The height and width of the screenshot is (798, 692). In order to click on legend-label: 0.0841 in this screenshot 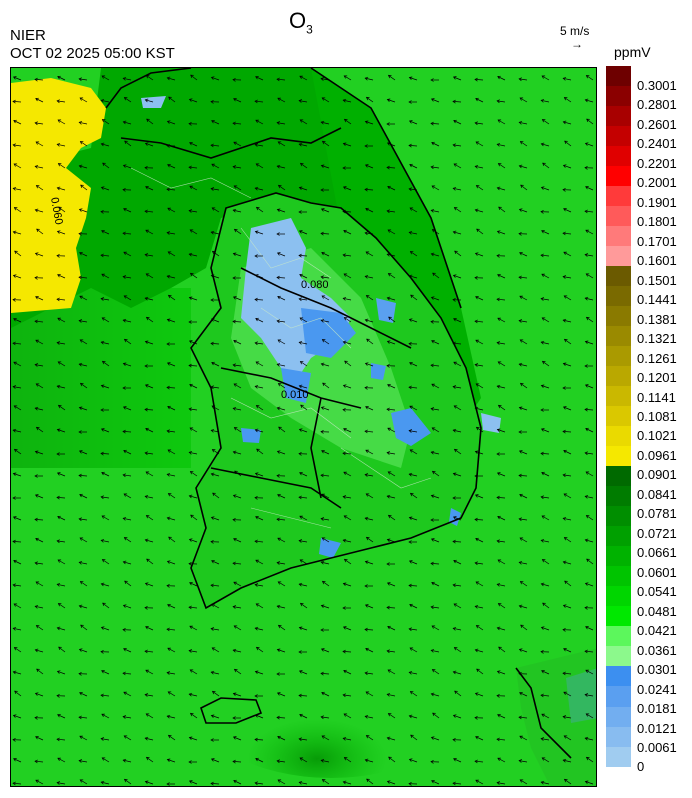, I will do `click(657, 494)`.